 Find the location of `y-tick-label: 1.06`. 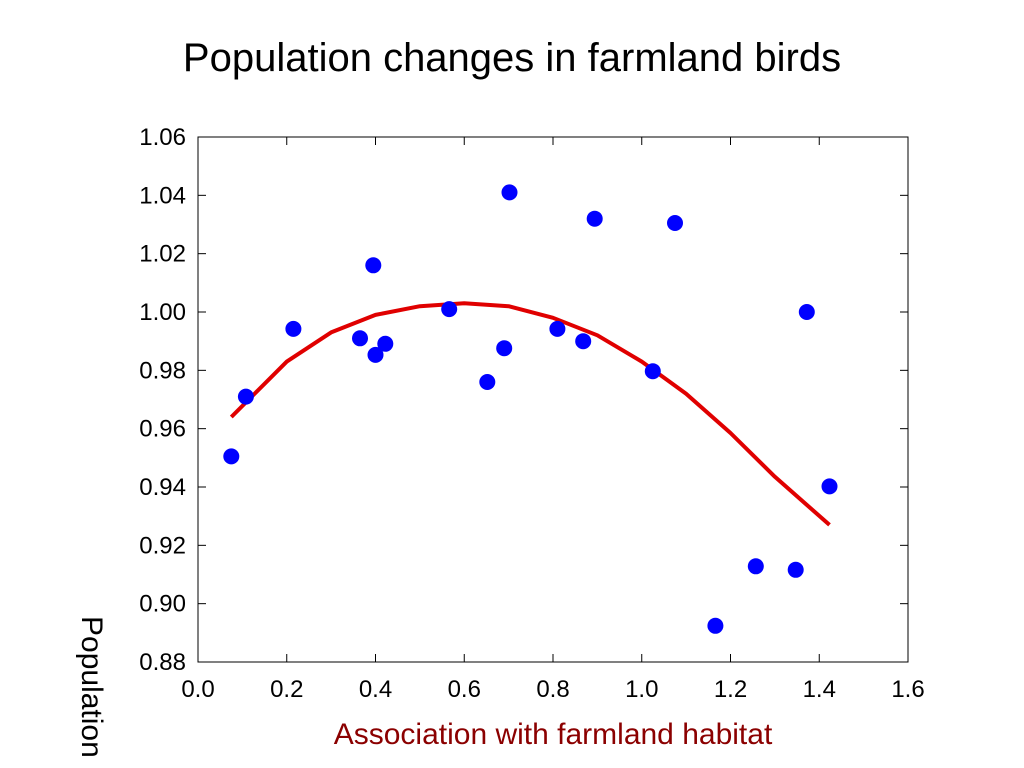

y-tick-label: 1.06 is located at coordinates (162, 137).